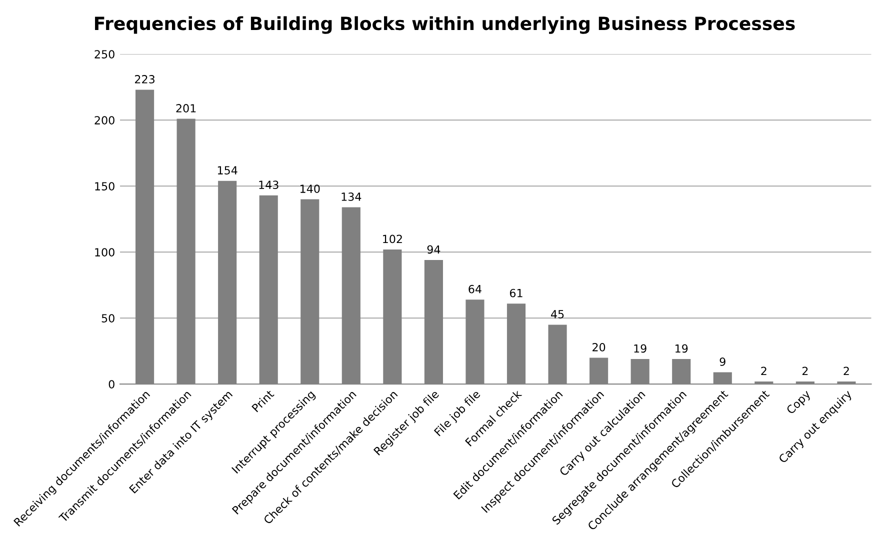  I want to click on y-tick-label: 50, so click(108, 318).